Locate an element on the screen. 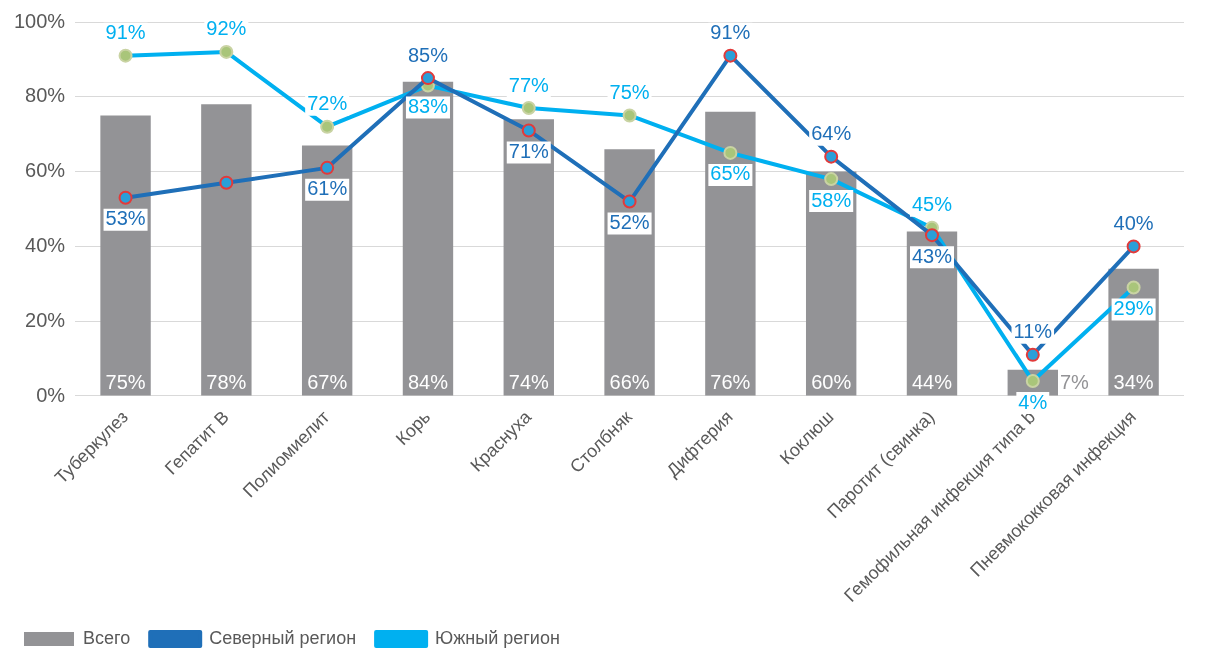 This screenshot has height=662, width=1208. data-label: 60% is located at coordinates (831, 382).